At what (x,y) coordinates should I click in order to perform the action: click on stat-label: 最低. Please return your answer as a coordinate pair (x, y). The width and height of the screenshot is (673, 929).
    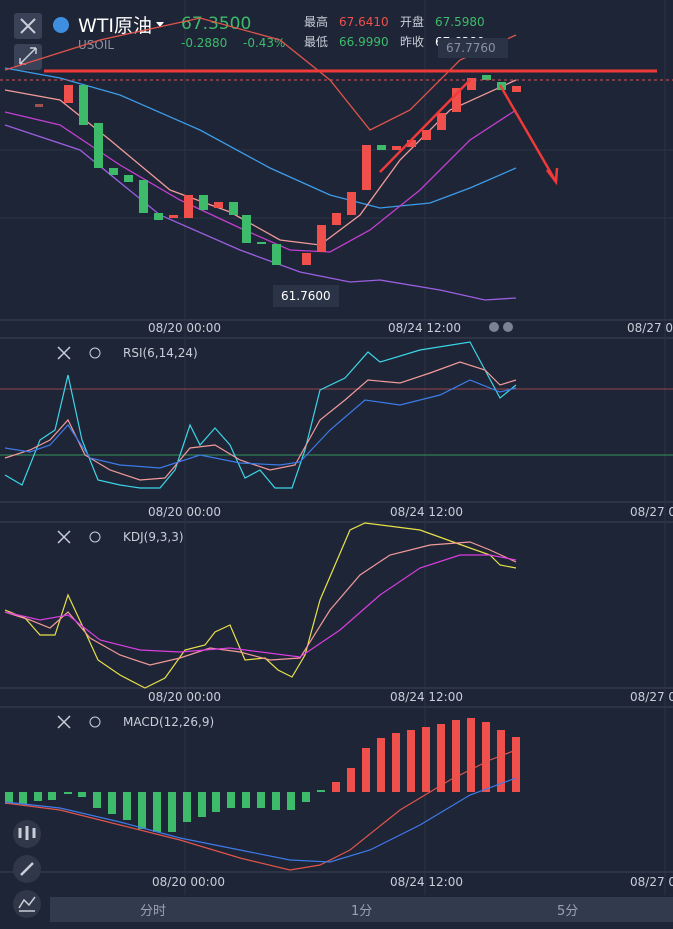
    Looking at the image, I should click on (316, 42).